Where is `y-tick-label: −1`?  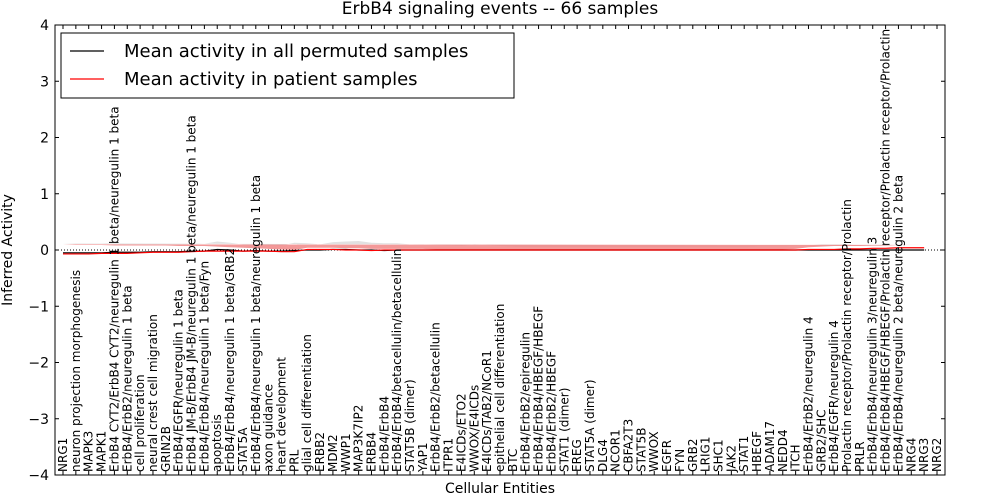 y-tick-label: −1 is located at coordinates (38, 307).